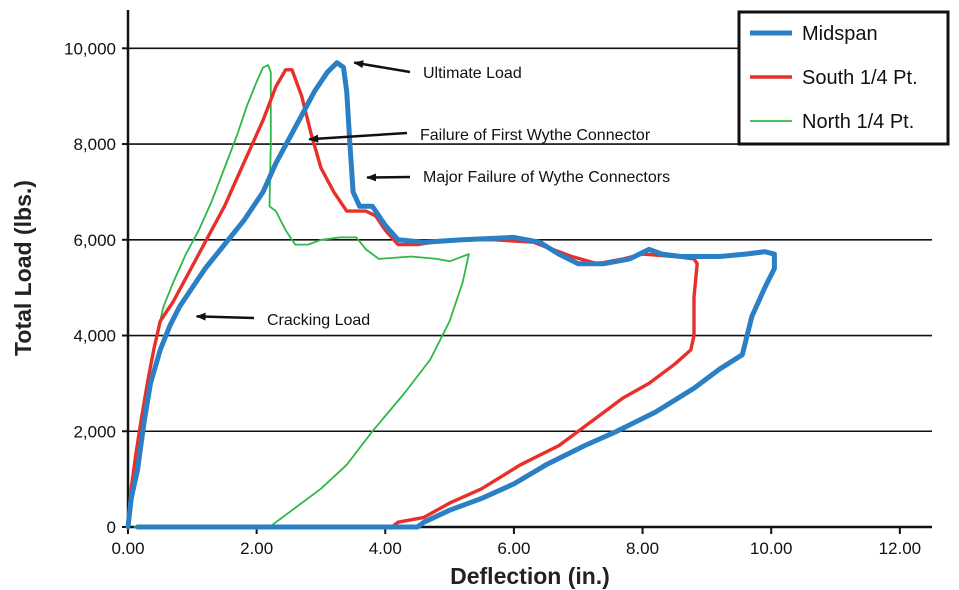  What do you see at coordinates (94, 144) in the screenshot?
I see `y-tick-label-4: 8,000` at bounding box center [94, 144].